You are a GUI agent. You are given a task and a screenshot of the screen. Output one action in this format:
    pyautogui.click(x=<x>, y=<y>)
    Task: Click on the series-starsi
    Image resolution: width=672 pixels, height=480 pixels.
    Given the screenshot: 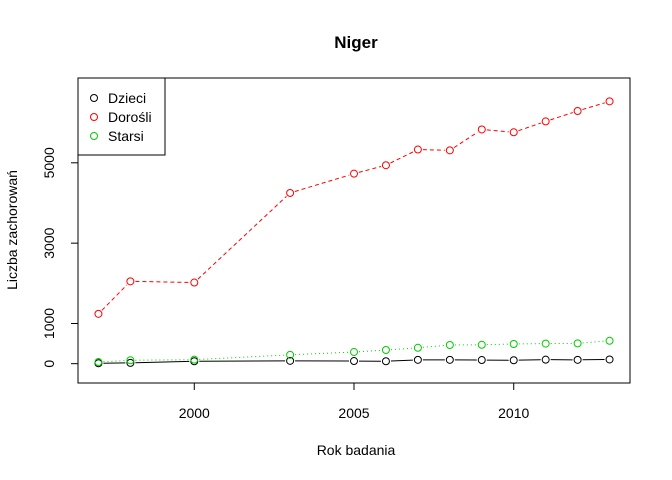 What is the action you would take?
    pyautogui.click(x=354, y=351)
    